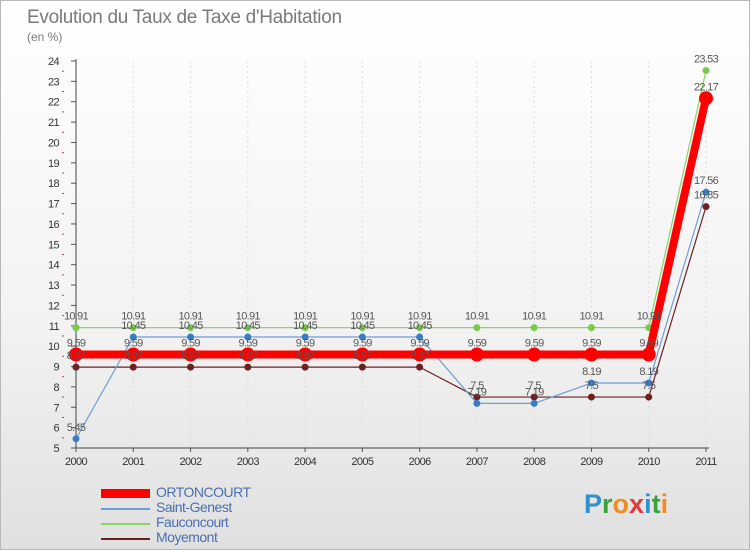  Describe the element at coordinates (184, 17) in the screenshot. I see `chart-title: Evolution du Taux de Taxe d'Habitation` at that location.